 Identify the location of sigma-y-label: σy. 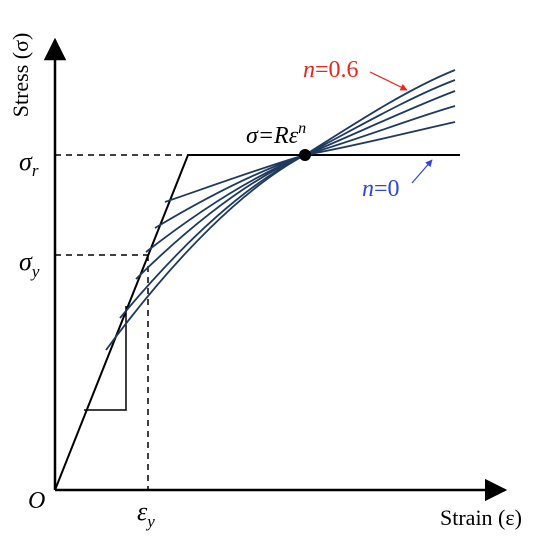
(29, 264).